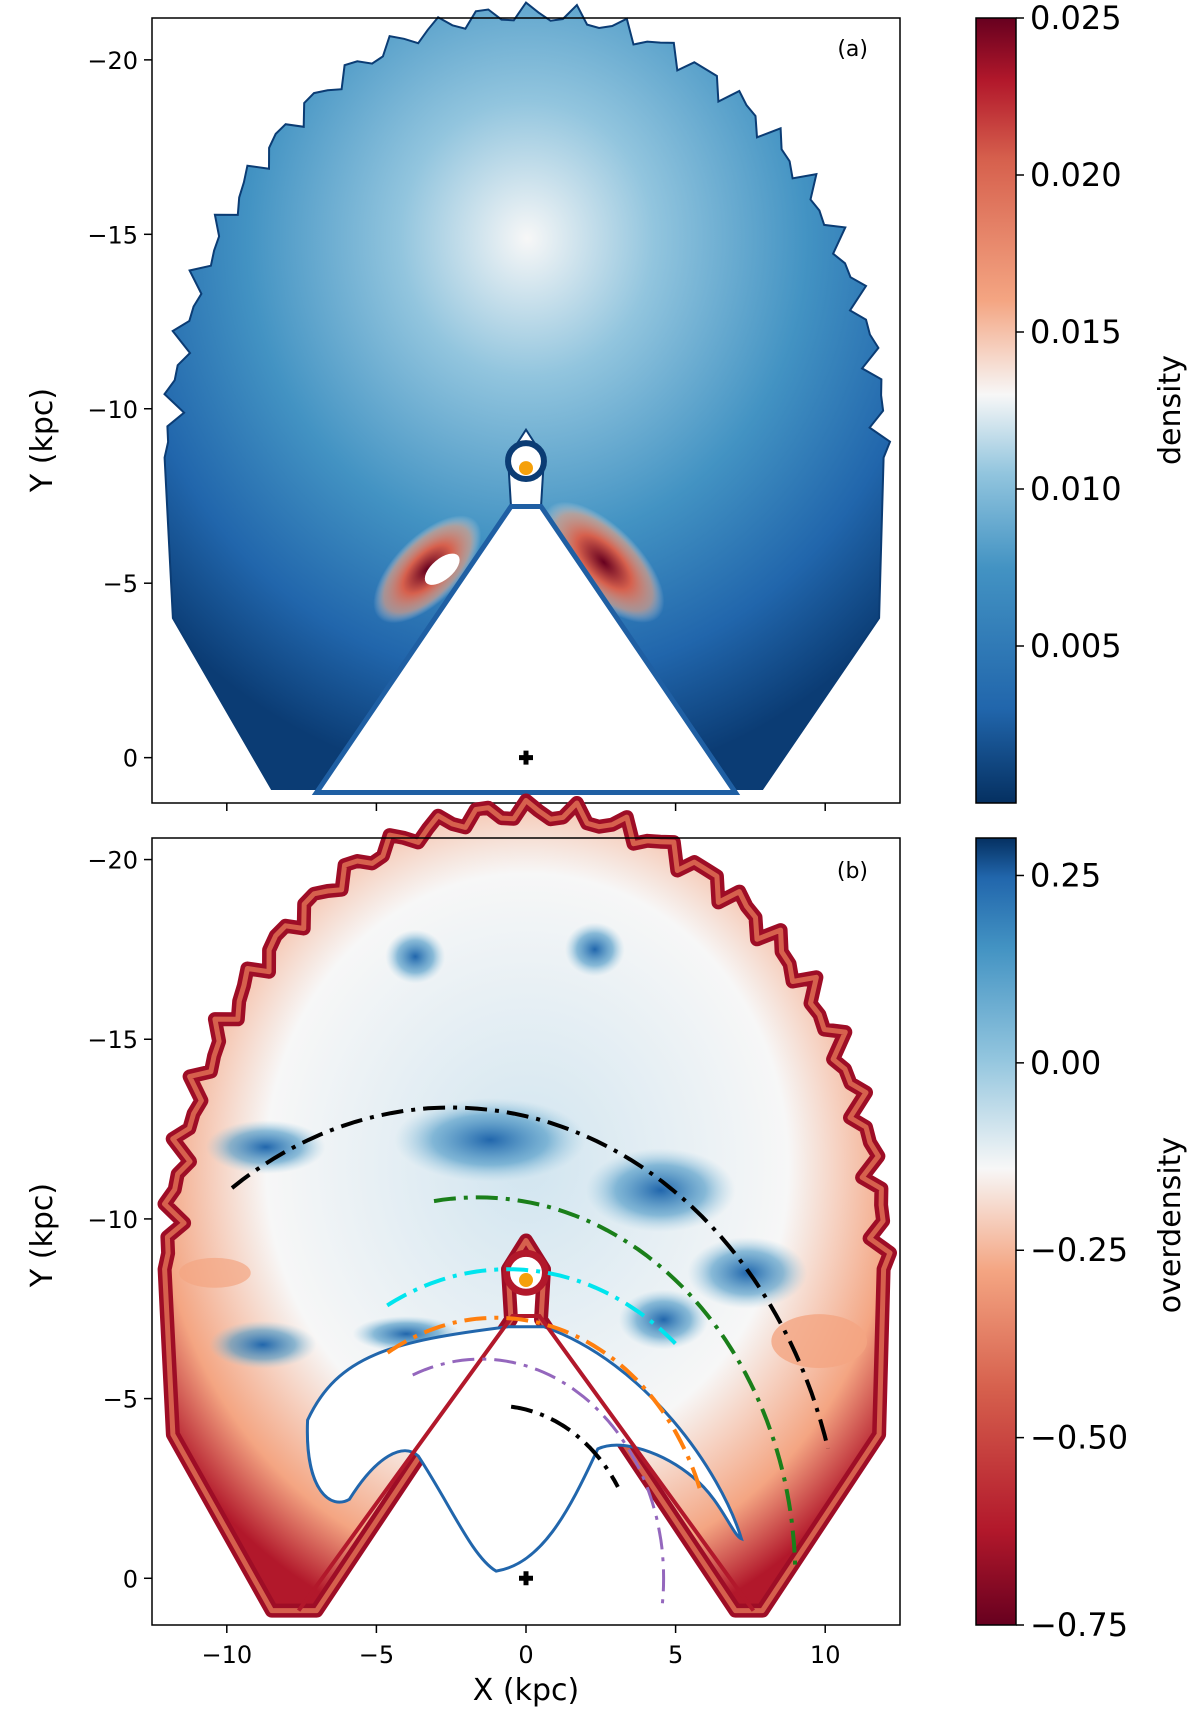 This screenshot has height=1715, width=1200. Describe the element at coordinates (214, 1272) in the screenshot. I see `overdensity-underdense-left` at that location.